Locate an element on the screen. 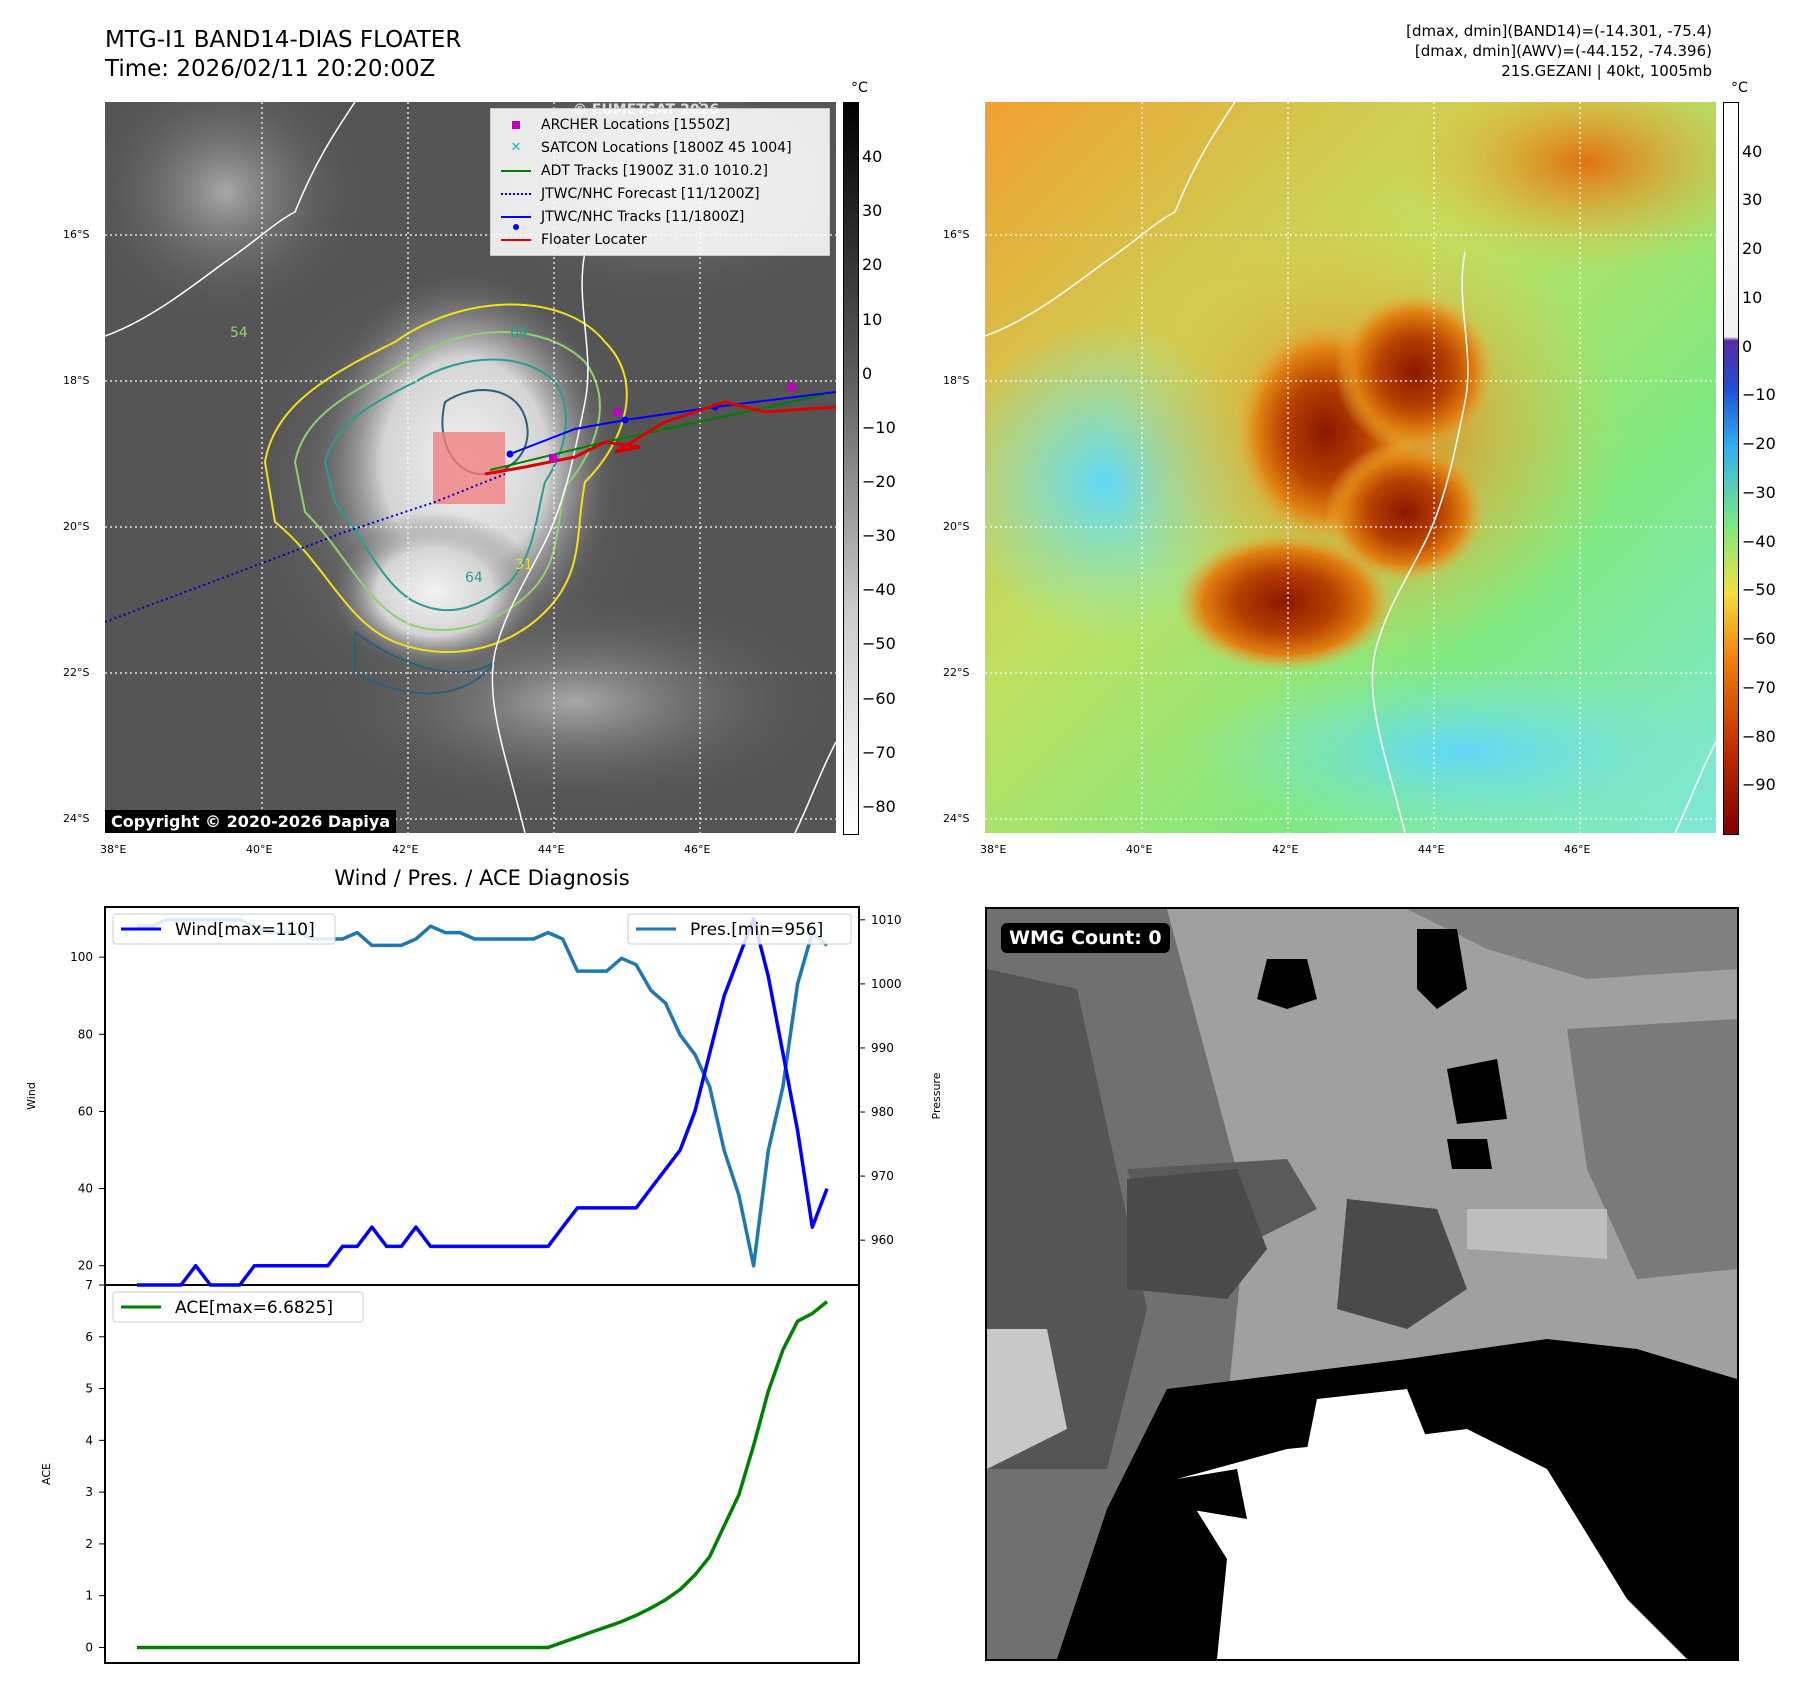 The height and width of the screenshot is (1690, 1797). pressure-axis-label: Pressure is located at coordinates (936, 1095).